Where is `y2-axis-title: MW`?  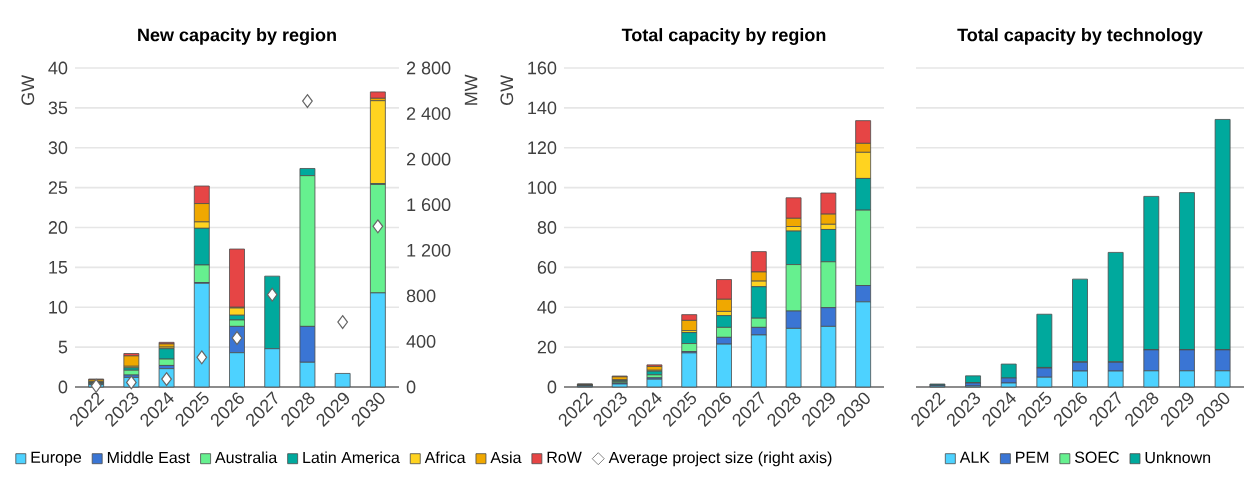
y2-axis-title: MW is located at coordinates (471, 89).